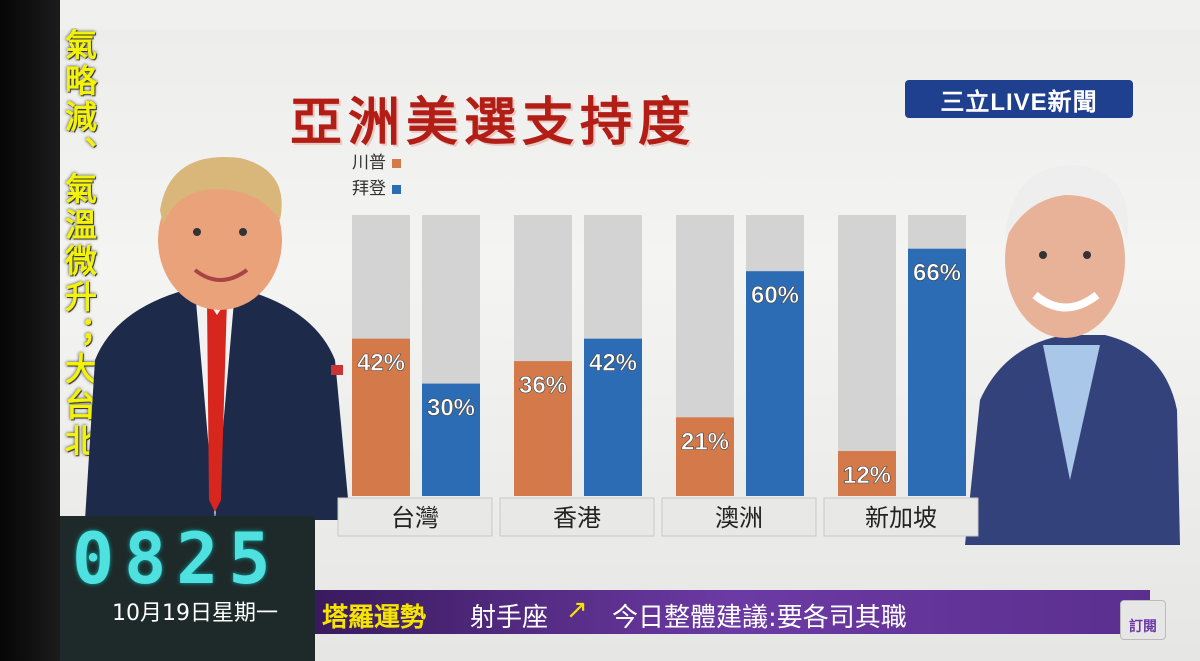 Image resolution: width=1200 pixels, height=661 pixels. I want to click on bar-track, so click(867, 355).